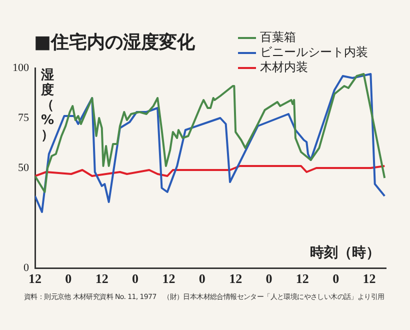 This screenshot has height=330, width=410. I want to click on legend-label: 木材内装, so click(284, 67).